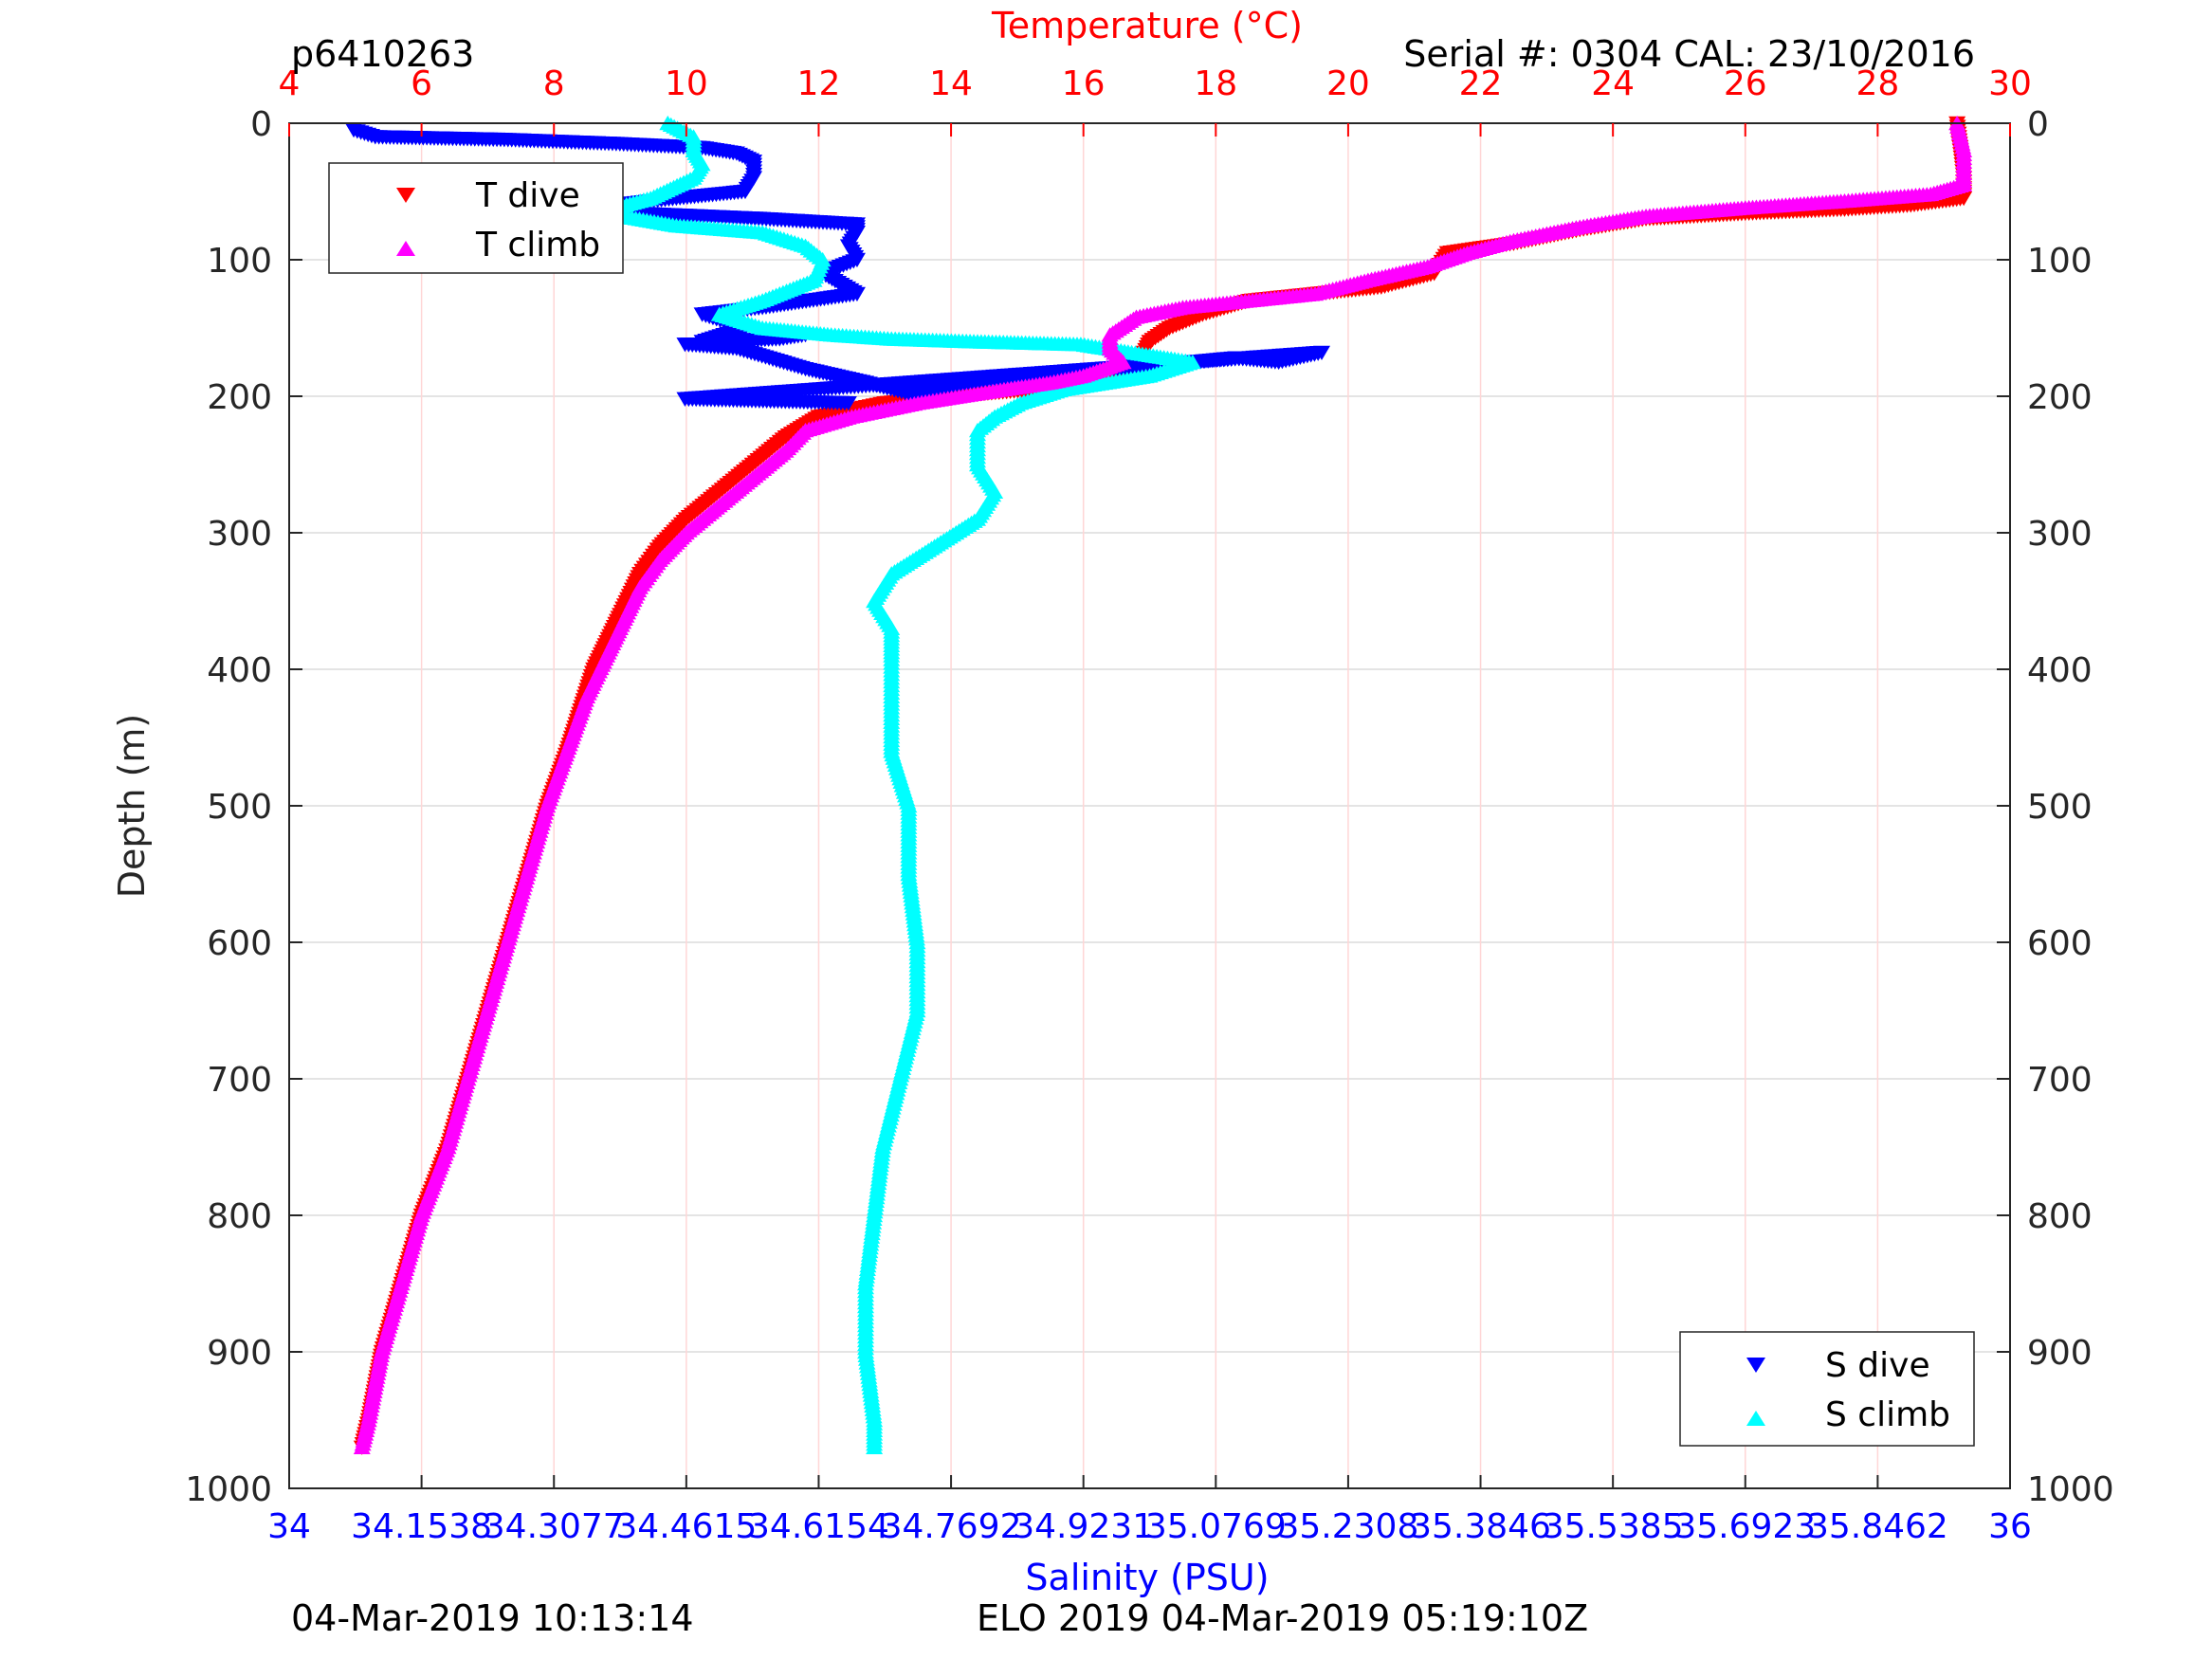 The height and width of the screenshot is (1659, 2212). What do you see at coordinates (1877, 1526) in the screenshot?
I see `salinity-tick-label: 35.8462` at bounding box center [1877, 1526].